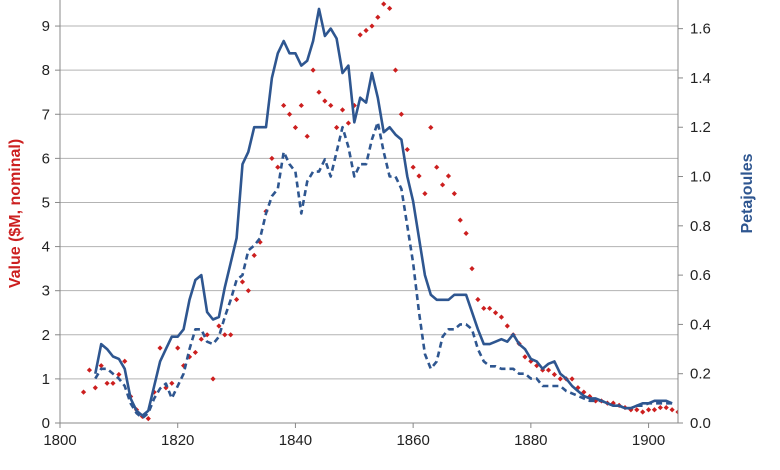  I want to click on left-axis-title: Value ($M, nominal), so click(15, 213).